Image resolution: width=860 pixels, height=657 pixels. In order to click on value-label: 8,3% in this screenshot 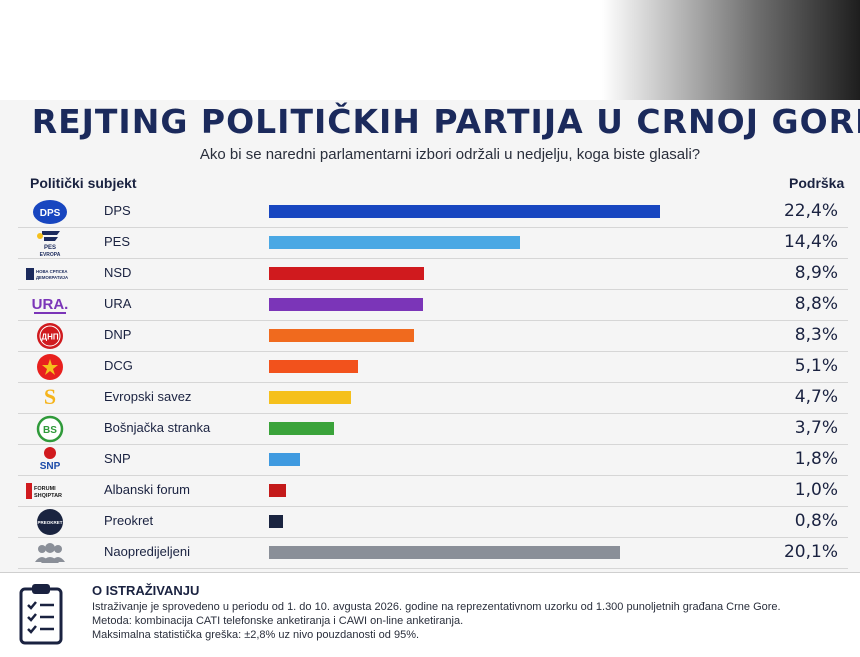, I will do `click(816, 335)`.